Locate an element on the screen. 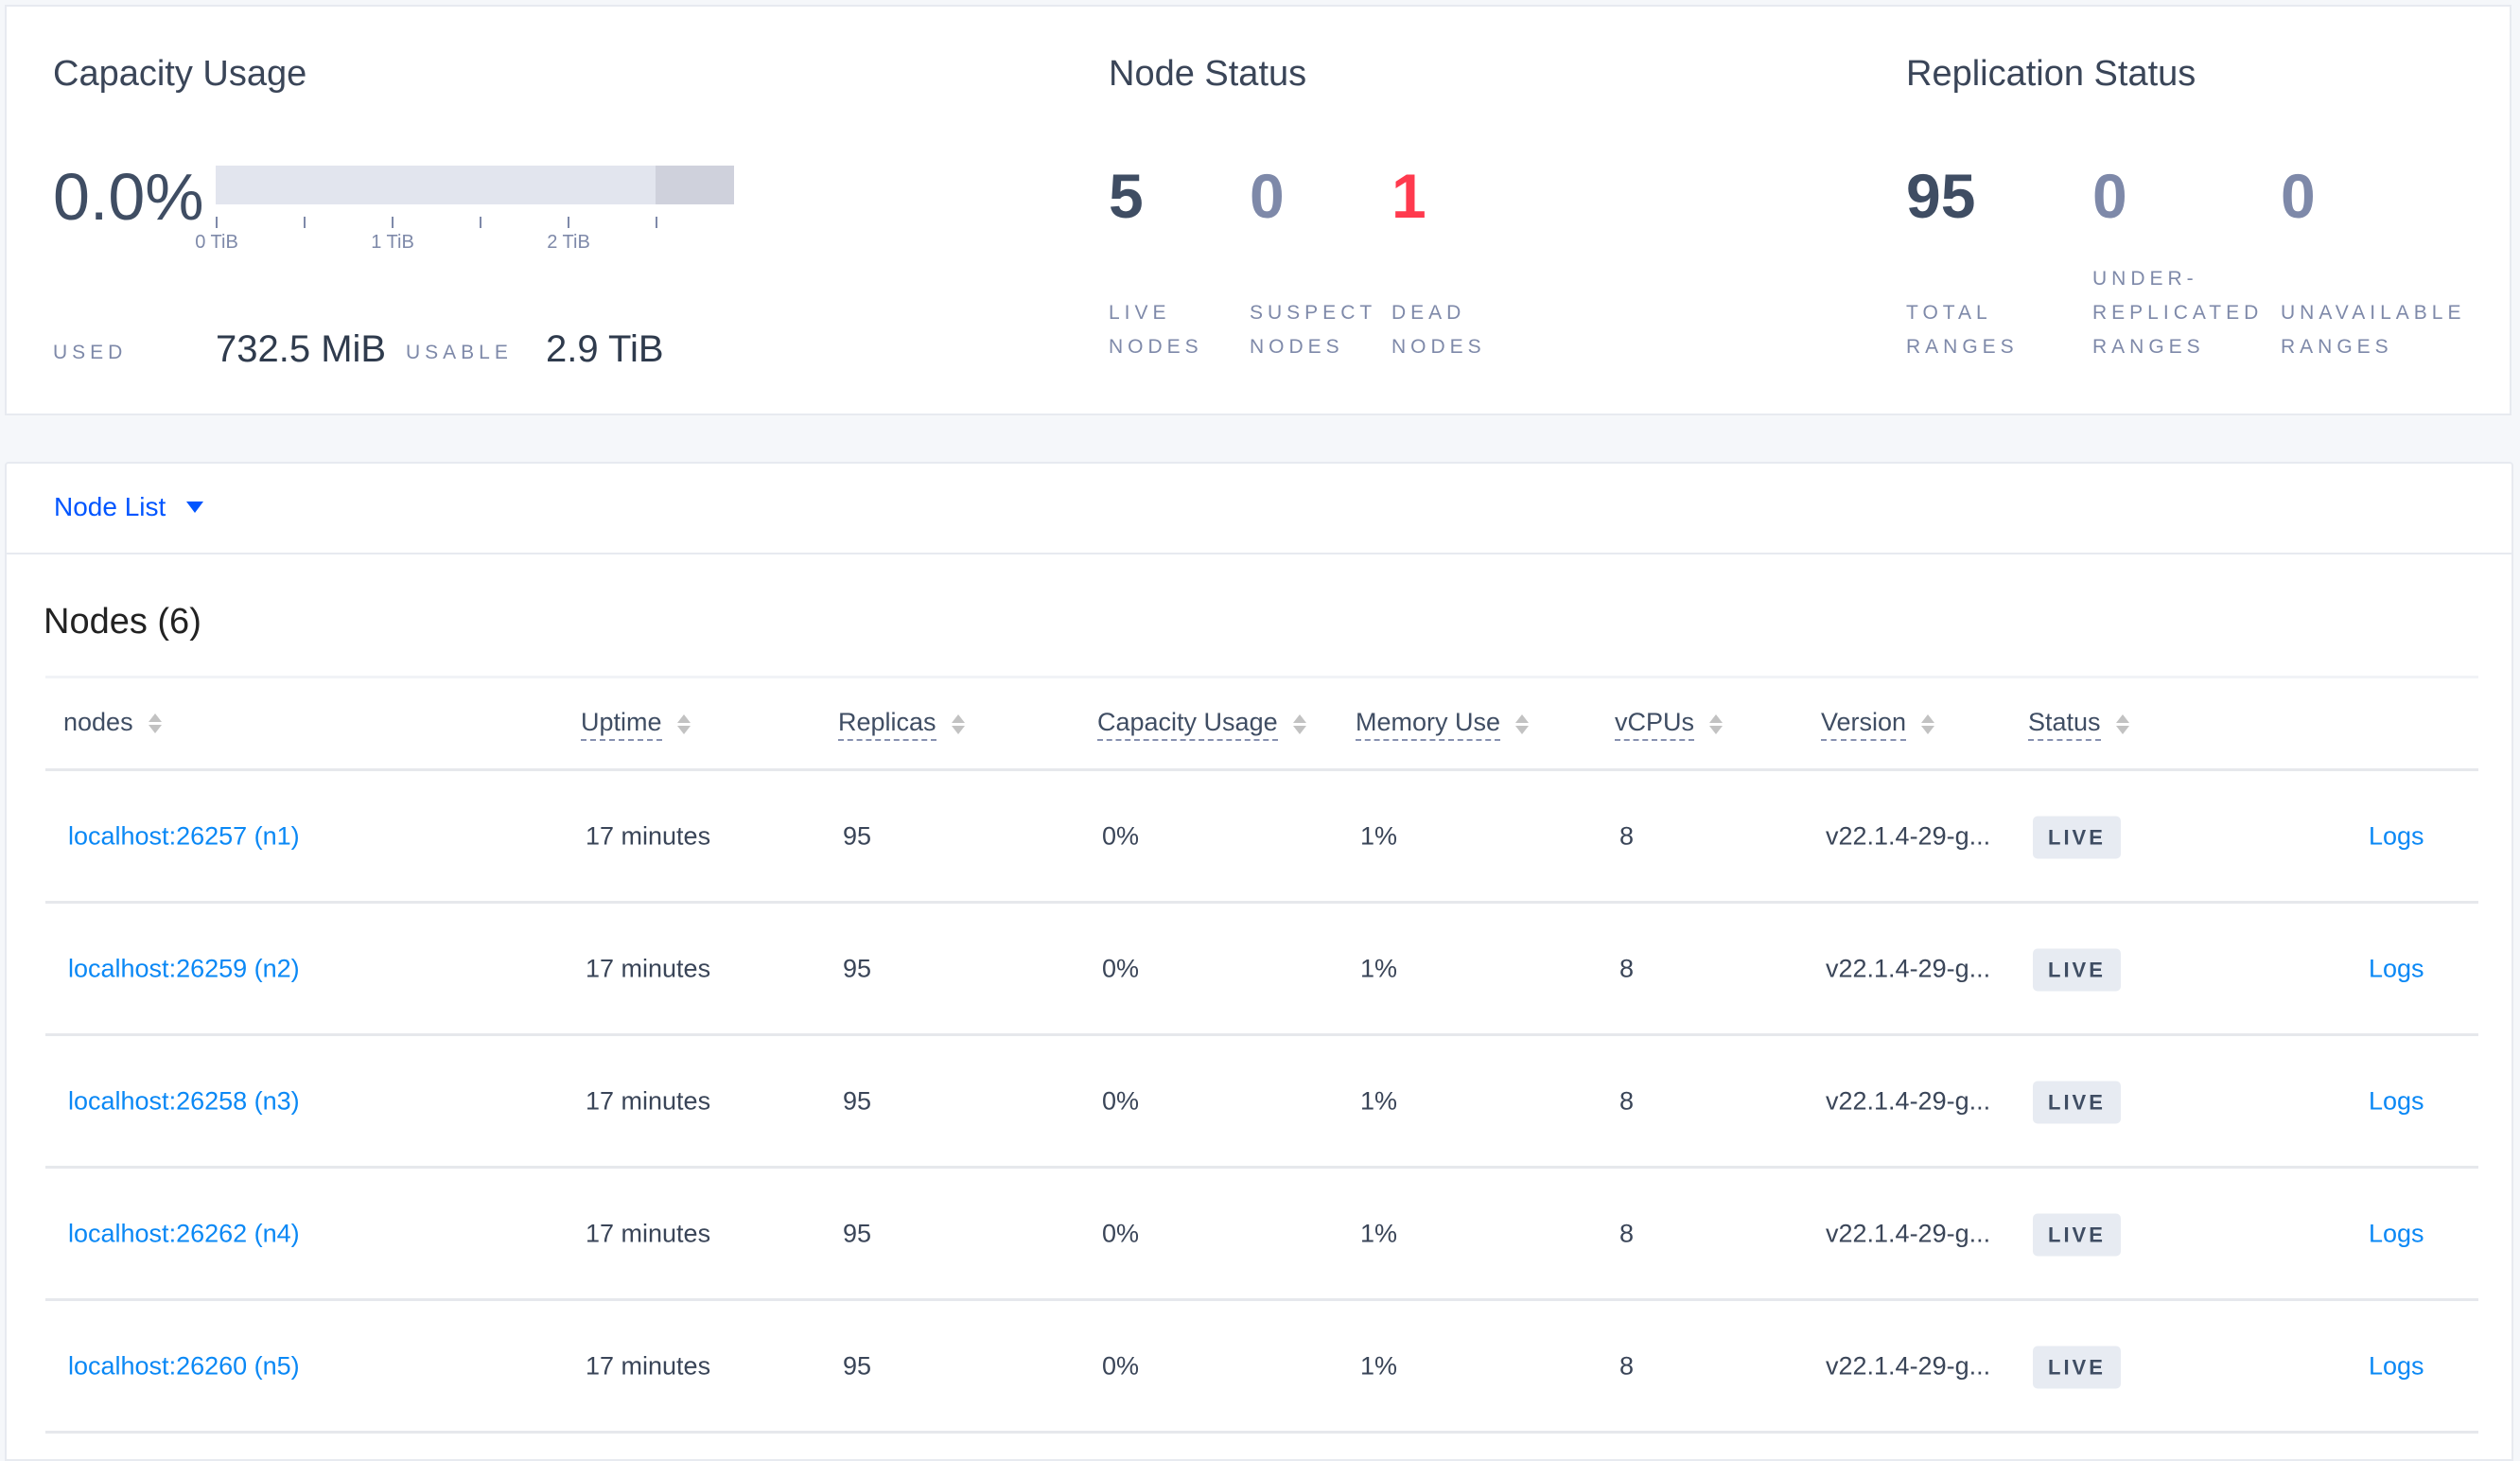 The width and height of the screenshot is (2520, 1461). node-link: localhost:26259 (n2) is located at coordinates (184, 968).